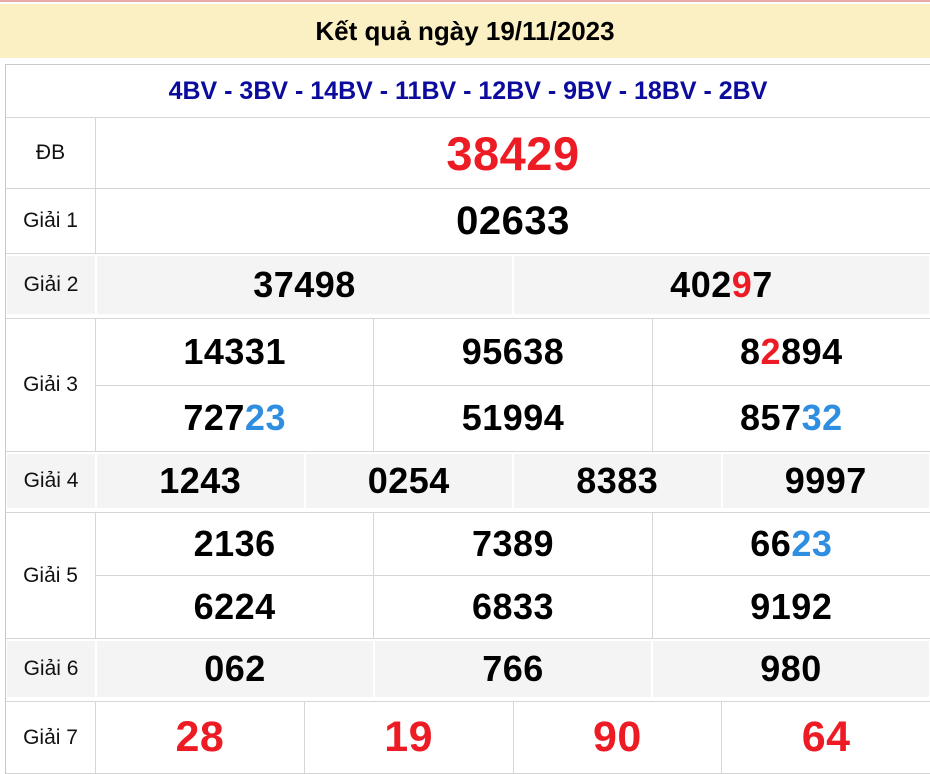  Describe the element at coordinates (214, 418) in the screenshot. I see `number-segment: 727` at that location.